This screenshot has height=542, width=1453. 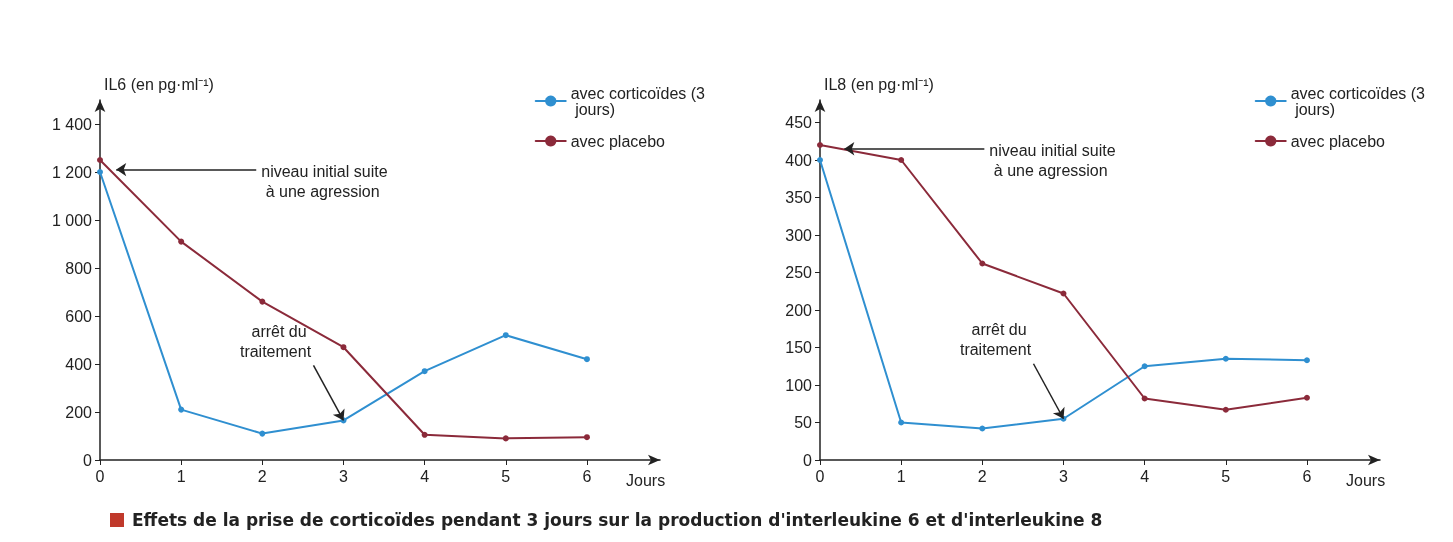 What do you see at coordinates (799, 385) in the screenshot?
I see `y-tick-label: 100` at bounding box center [799, 385].